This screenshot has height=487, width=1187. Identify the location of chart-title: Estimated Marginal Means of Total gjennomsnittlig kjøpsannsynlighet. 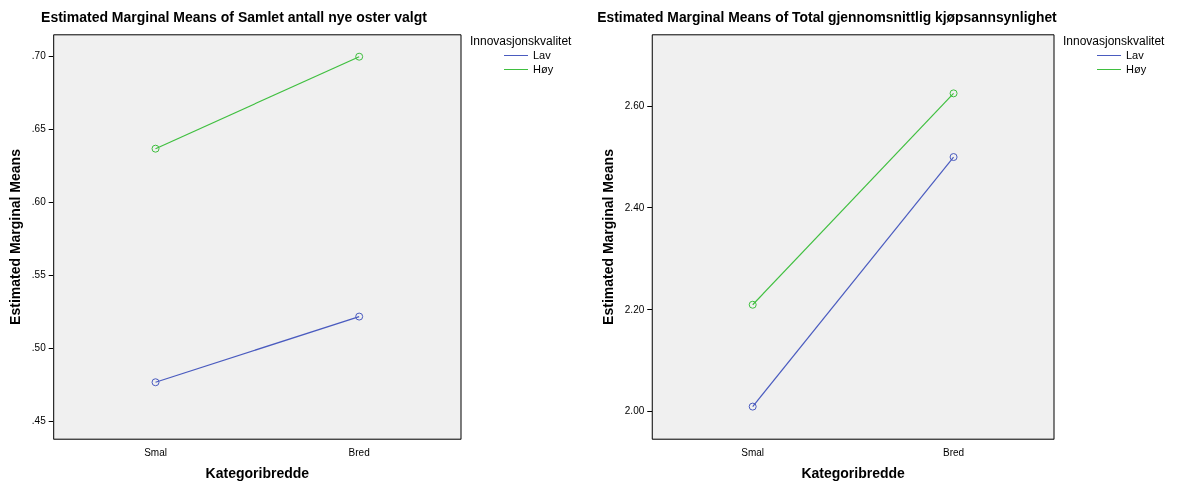
(827, 17).